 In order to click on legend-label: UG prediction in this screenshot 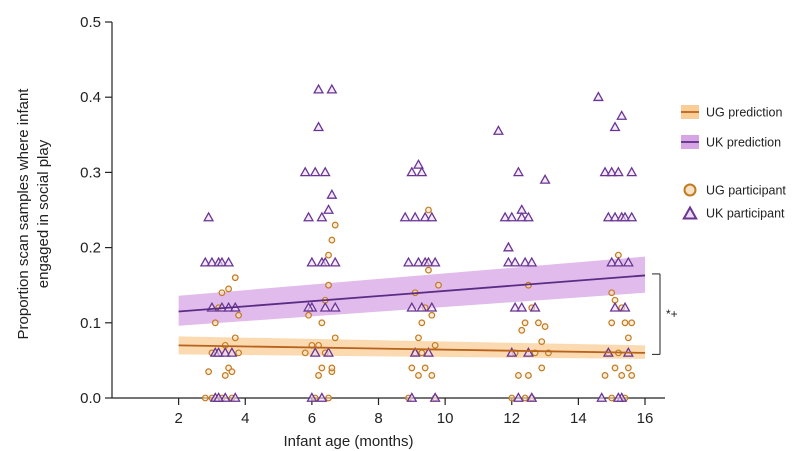, I will do `click(744, 113)`.